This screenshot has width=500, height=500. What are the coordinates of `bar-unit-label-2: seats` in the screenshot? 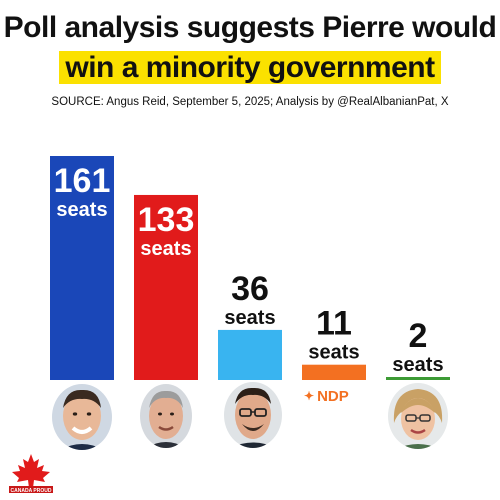 It's located at (249, 318).